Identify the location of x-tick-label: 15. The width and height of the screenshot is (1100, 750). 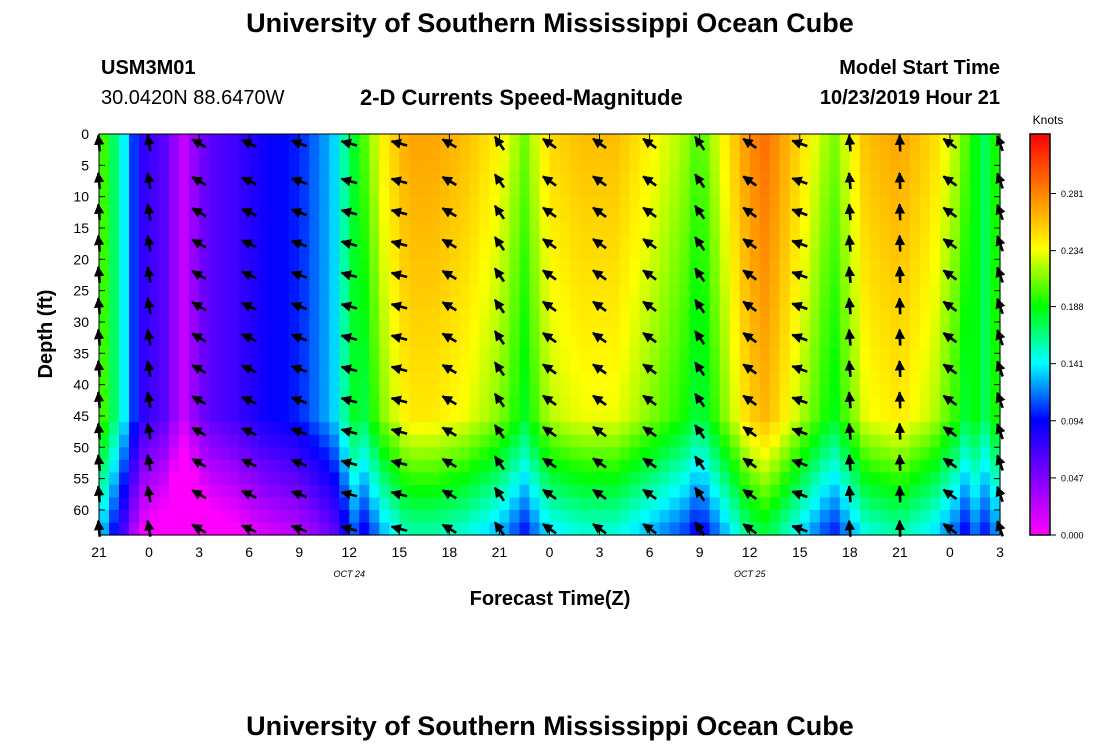
(400, 552).